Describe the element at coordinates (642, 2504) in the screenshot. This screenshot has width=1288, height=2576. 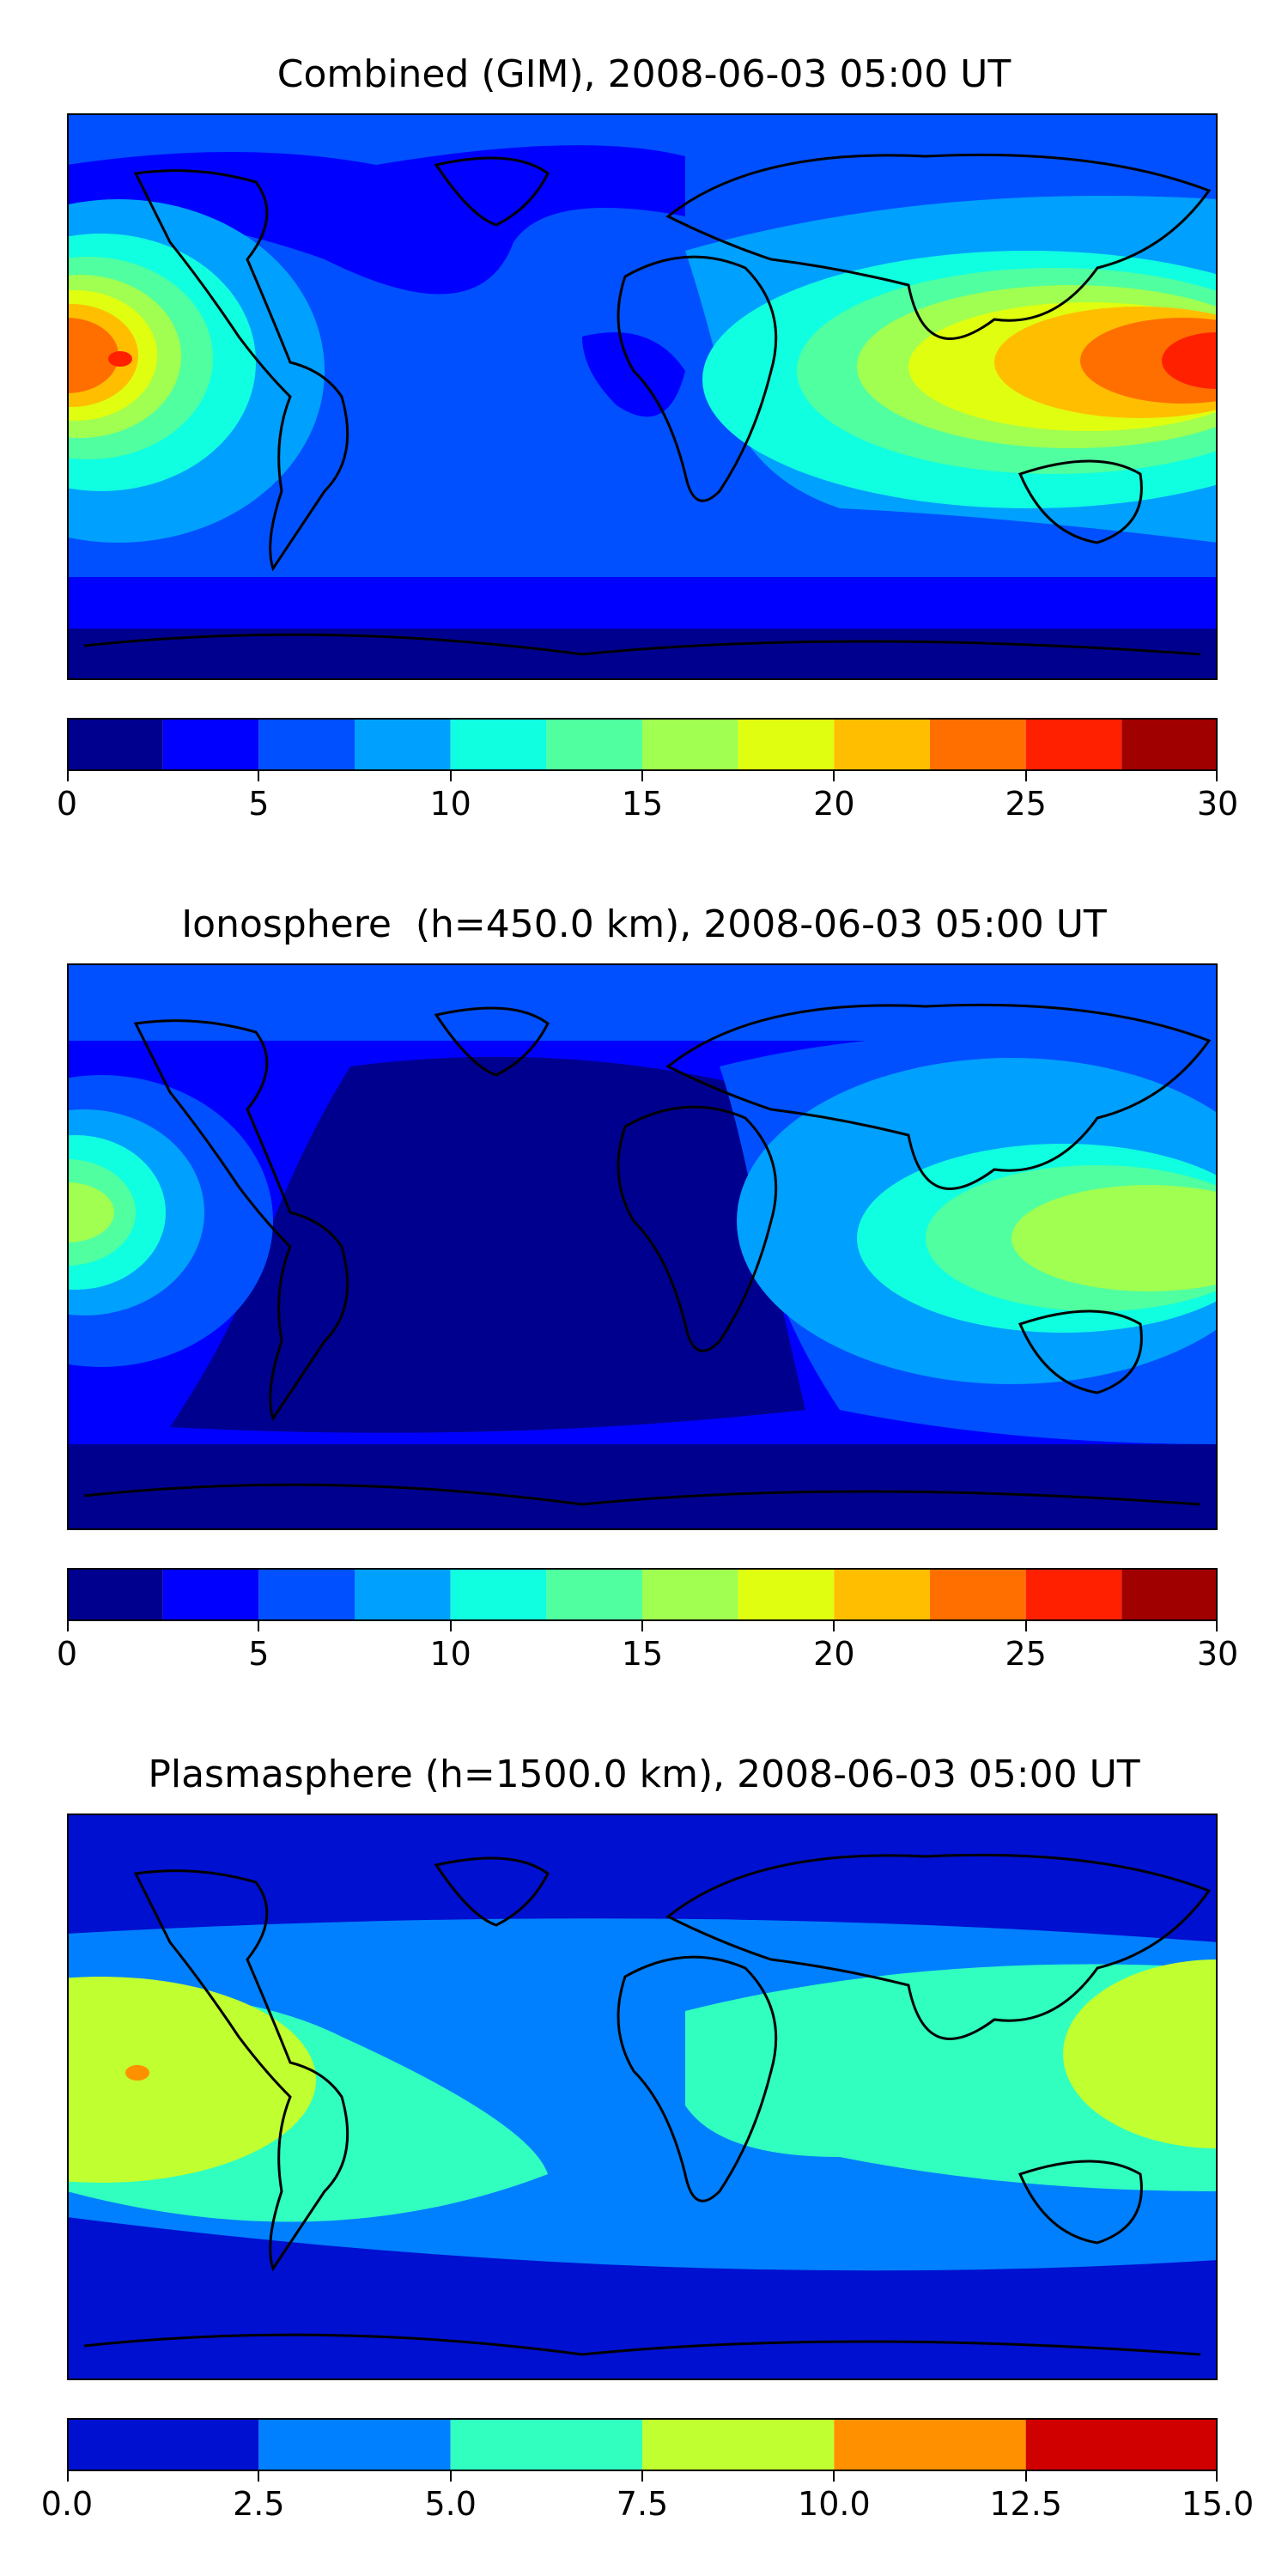
I see `colorbar-tick-label: 7.5` at that location.